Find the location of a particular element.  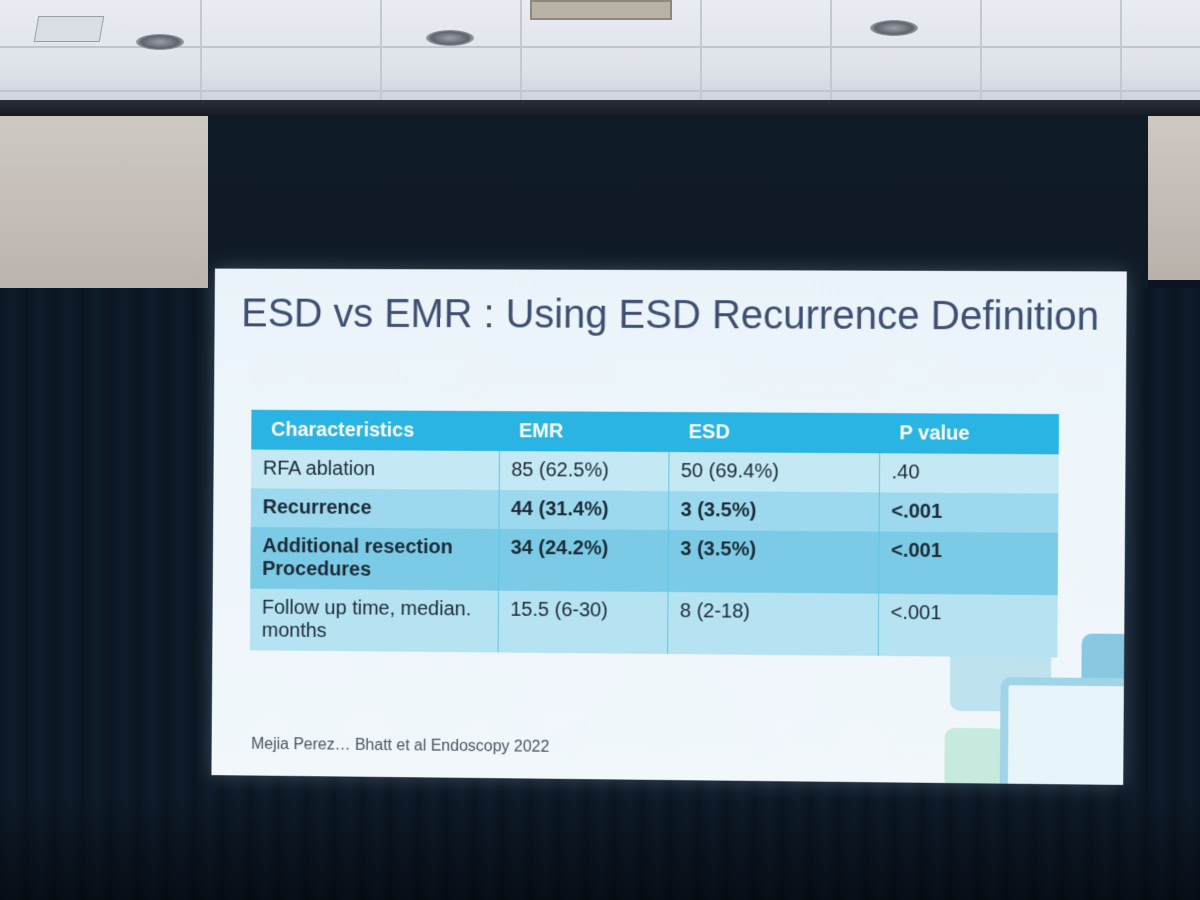

table-cell: .40 is located at coordinates (968, 473).